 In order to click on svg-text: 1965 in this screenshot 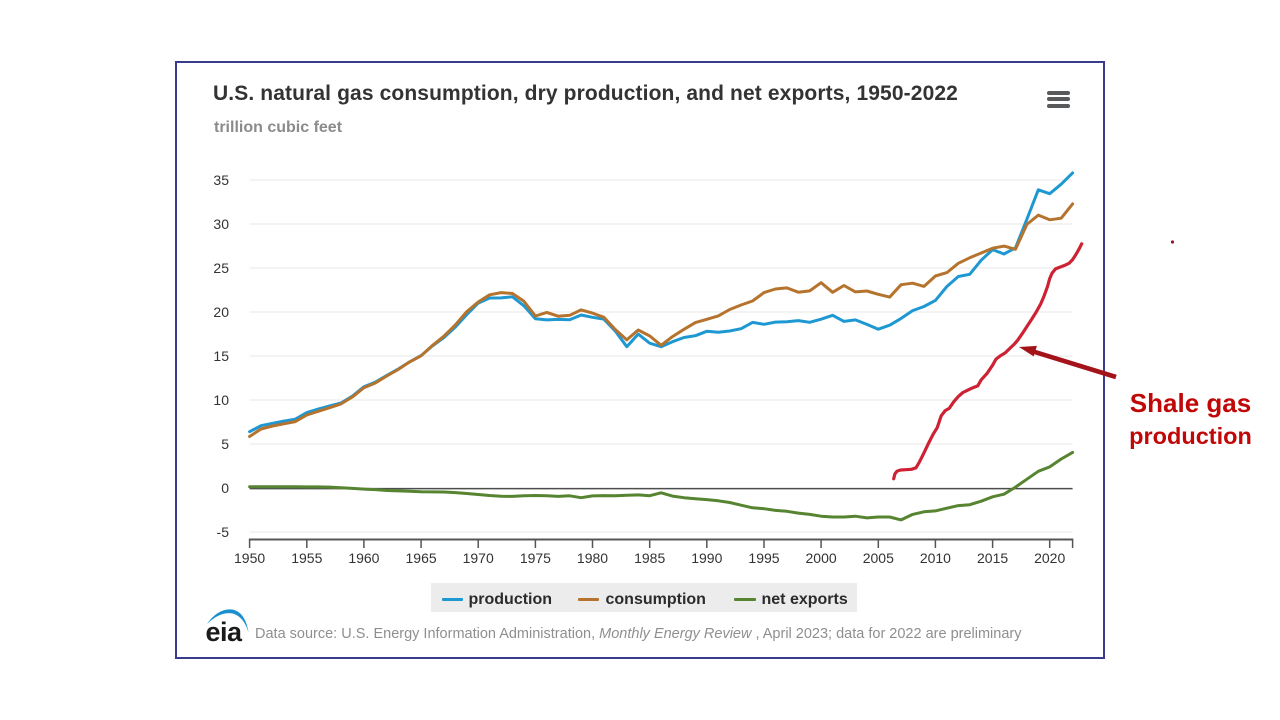, I will do `click(421, 558)`.